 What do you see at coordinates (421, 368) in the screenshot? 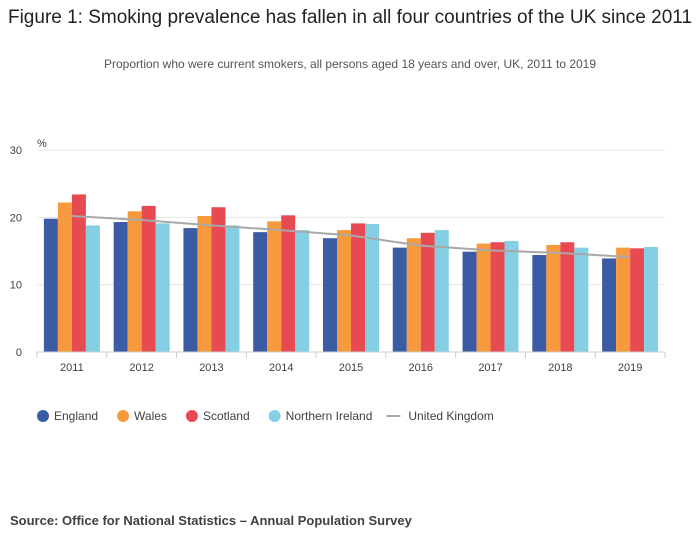
I see `x-tick-label: 2016` at bounding box center [421, 368].